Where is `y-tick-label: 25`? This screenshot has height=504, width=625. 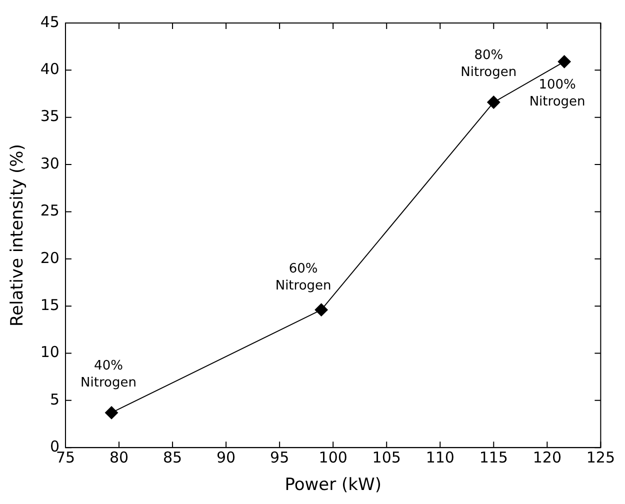
y-tick-label: 25 is located at coordinates (50, 211).